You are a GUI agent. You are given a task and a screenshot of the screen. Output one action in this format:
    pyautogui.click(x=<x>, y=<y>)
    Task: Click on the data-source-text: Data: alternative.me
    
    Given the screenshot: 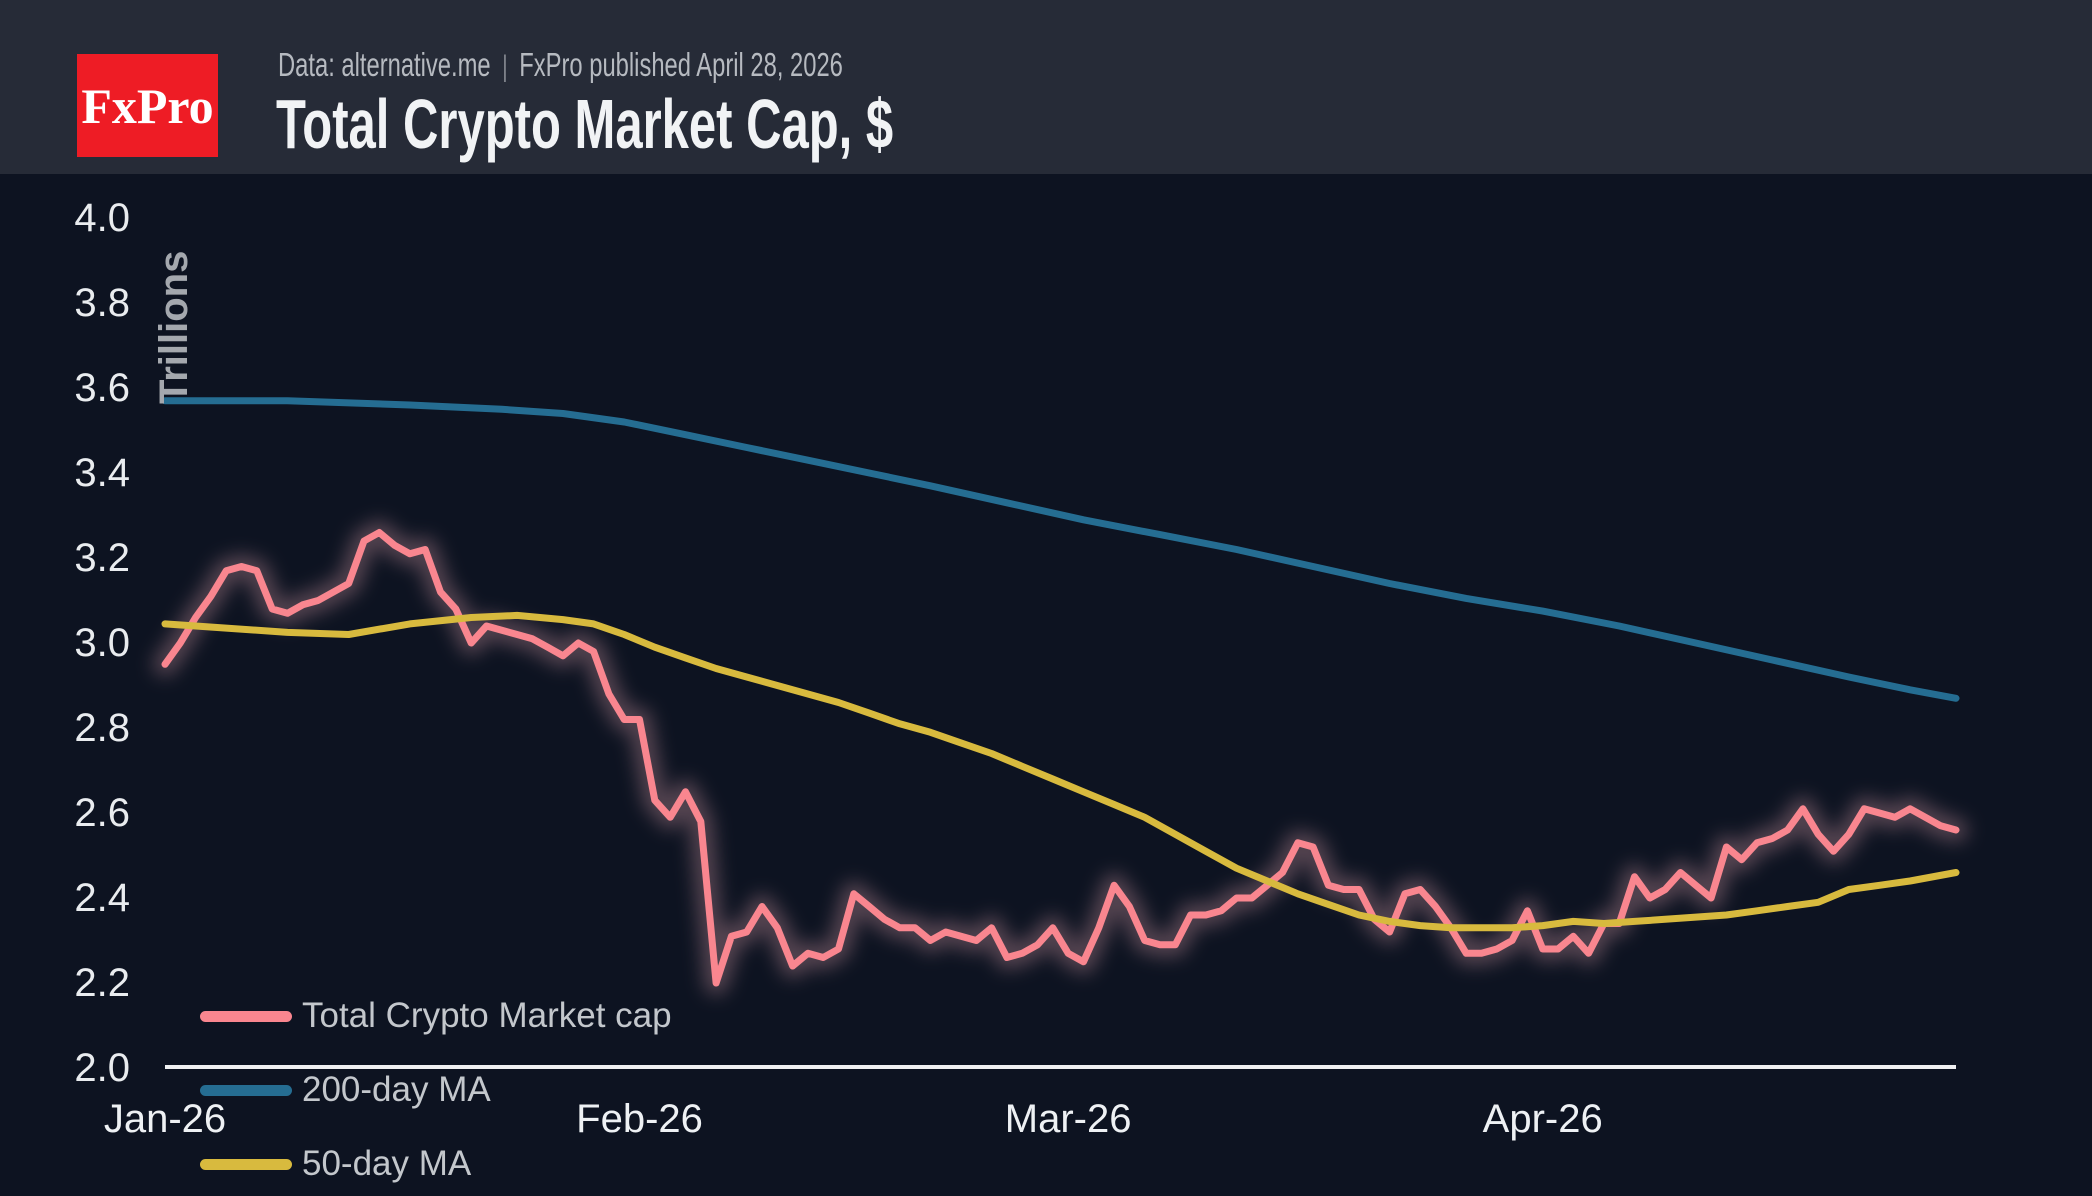 What is the action you would take?
    pyautogui.click(x=384, y=64)
    